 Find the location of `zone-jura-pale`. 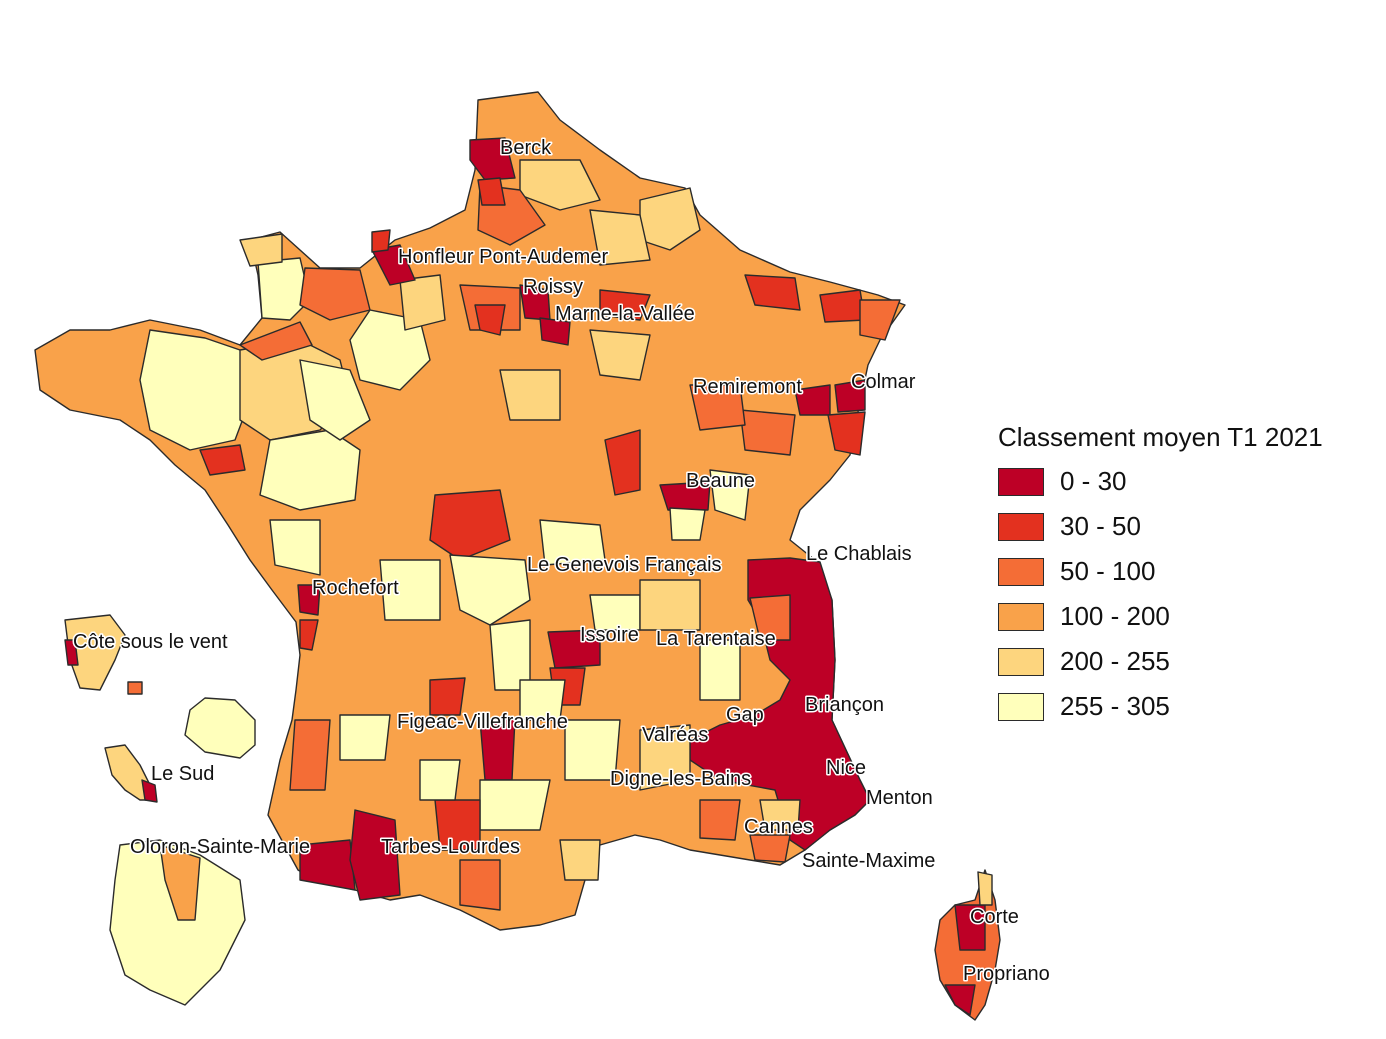

zone-jura-pale is located at coordinates (687, 524).